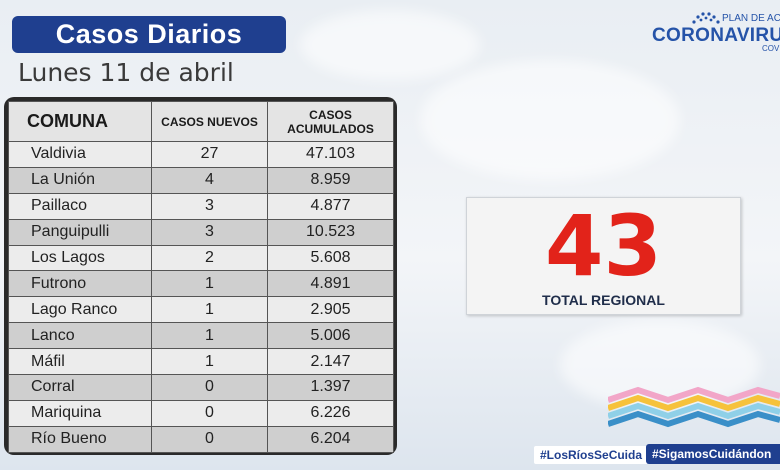 The width and height of the screenshot is (780, 470). What do you see at coordinates (210, 258) in the screenshot?
I see `cell-nuevos: 2` at bounding box center [210, 258].